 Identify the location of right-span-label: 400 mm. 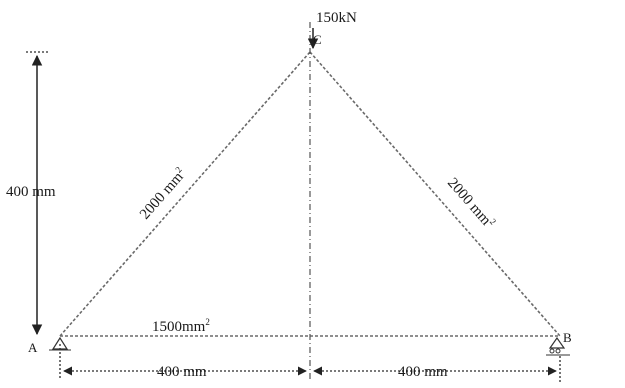
(423, 372).